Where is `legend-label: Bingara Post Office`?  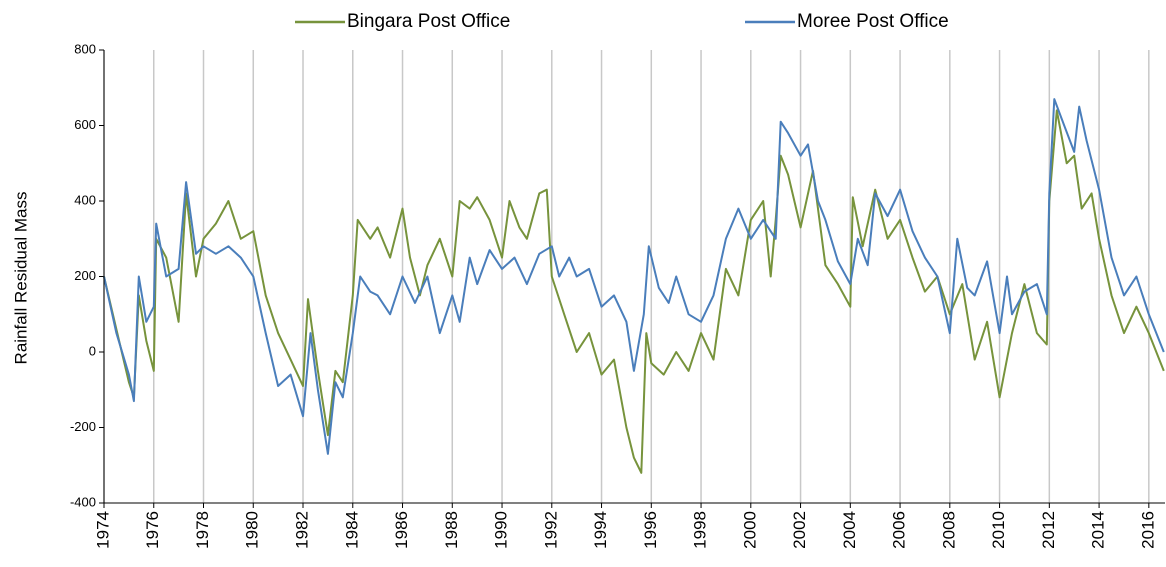 legend-label: Bingara Post Office is located at coordinates (428, 21).